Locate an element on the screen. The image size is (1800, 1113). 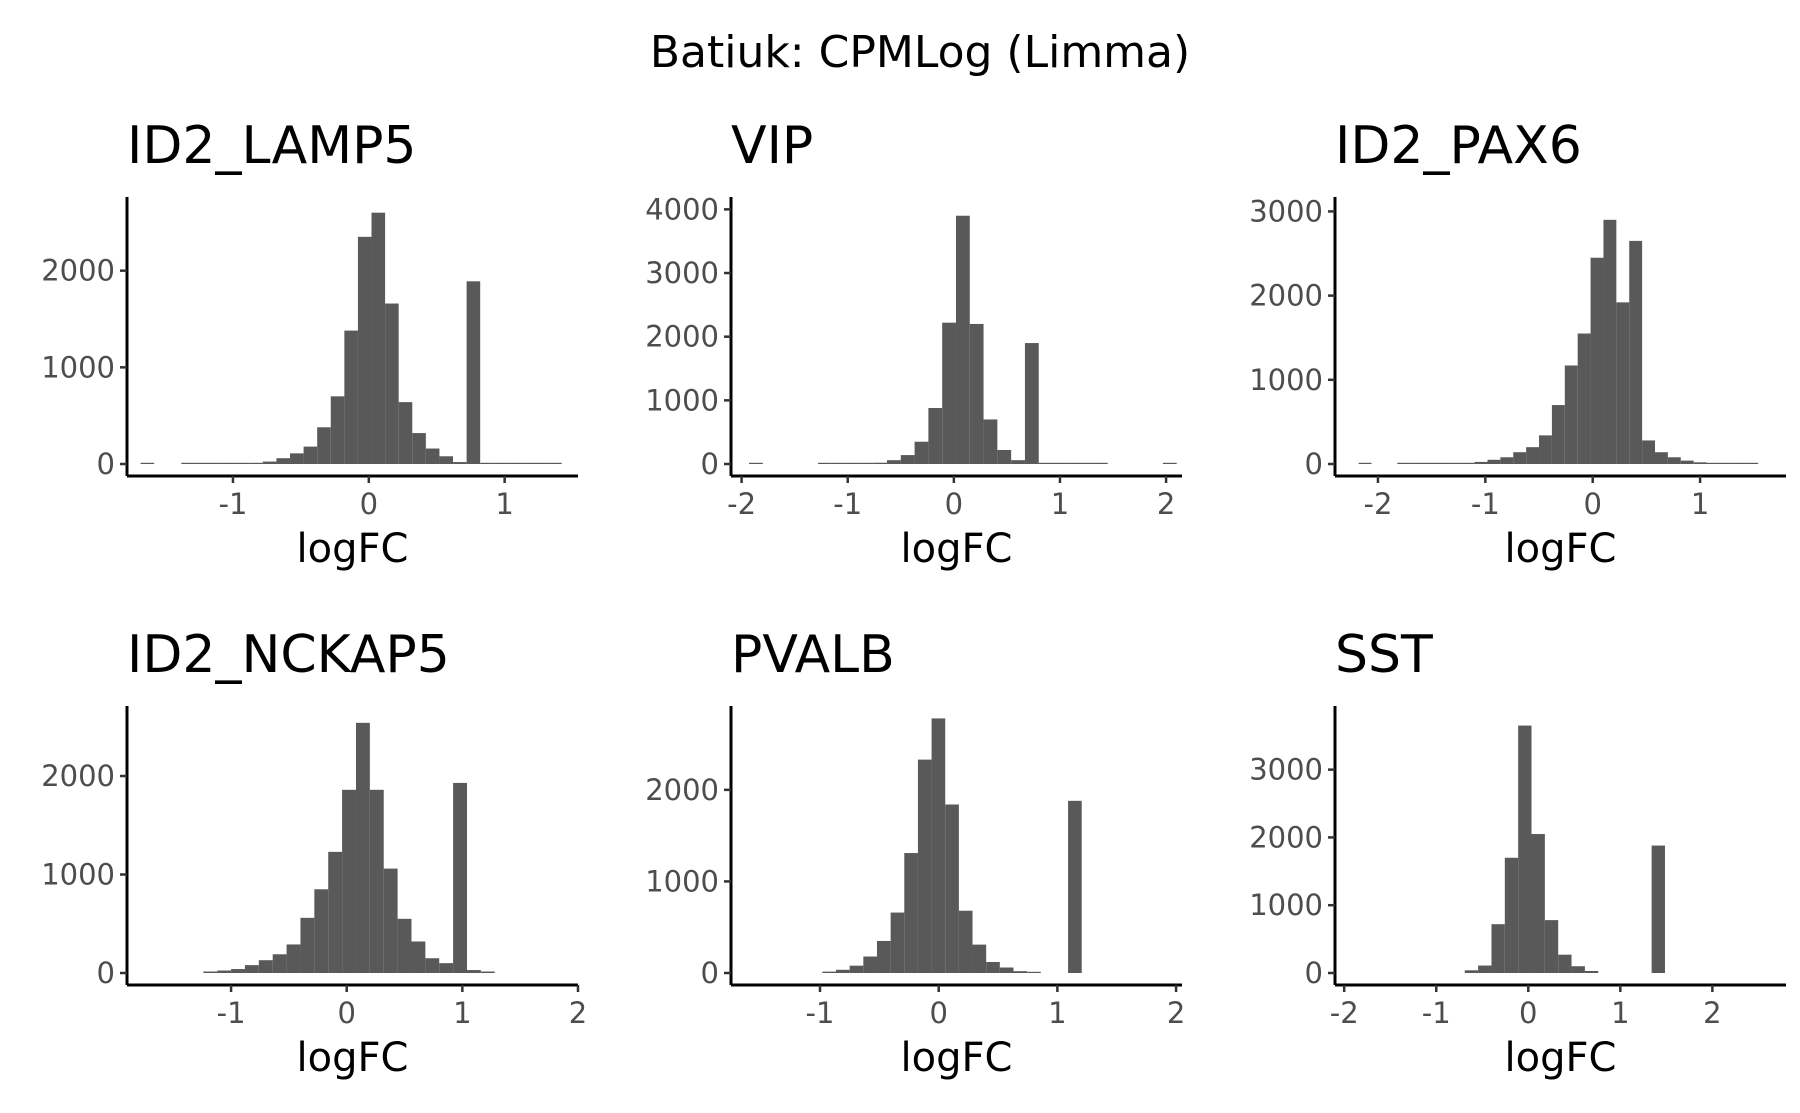
histogram-panel-4: ID2_NCKAP5 0 1000 2000 -1 0 1 2 logFC is located at coordinates (314, 853).